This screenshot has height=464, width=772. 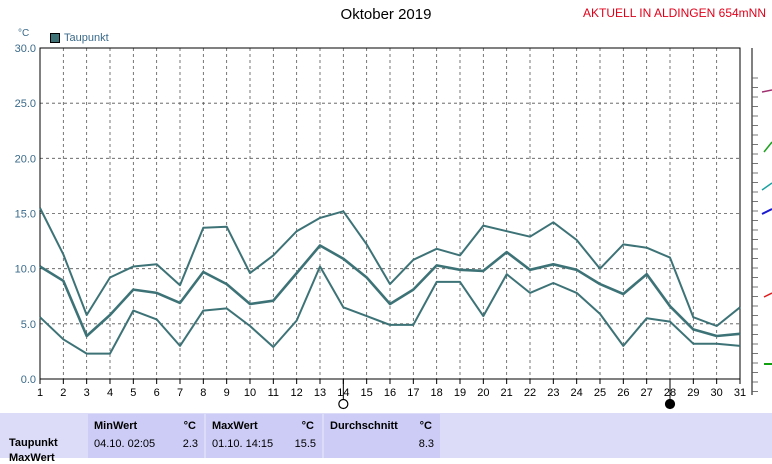 I want to click on moon-phase-markers, so click(x=507, y=394).